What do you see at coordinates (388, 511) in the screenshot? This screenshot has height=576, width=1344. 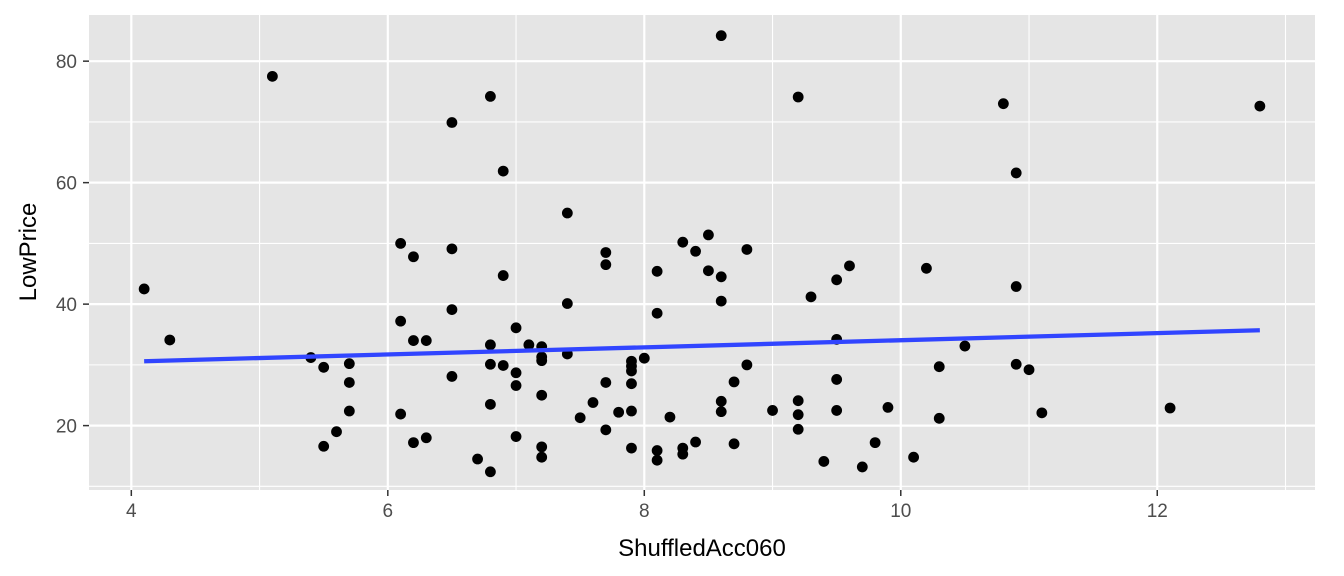 I see `x-tick-label: 6` at bounding box center [388, 511].